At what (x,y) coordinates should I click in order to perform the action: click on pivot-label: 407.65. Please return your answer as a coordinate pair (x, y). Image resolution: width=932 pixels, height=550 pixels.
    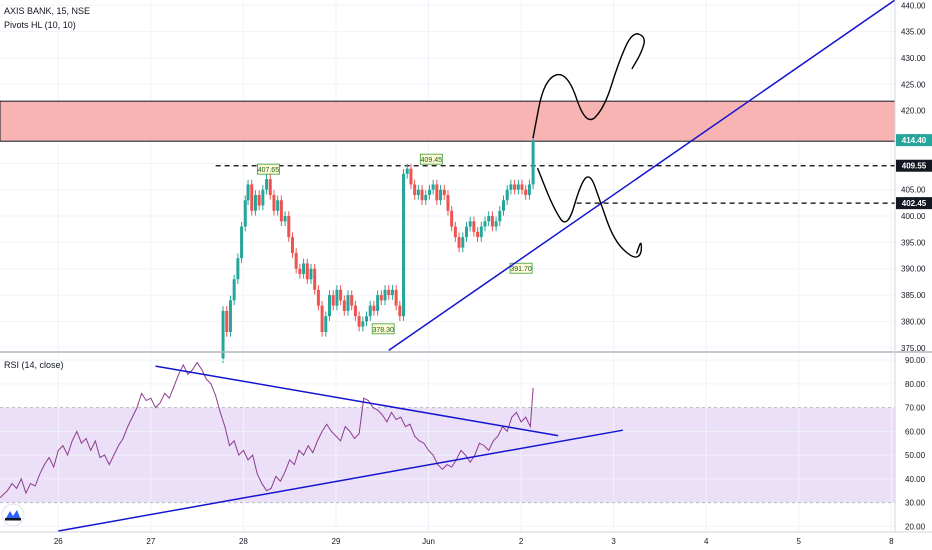
    Looking at the image, I should click on (269, 170).